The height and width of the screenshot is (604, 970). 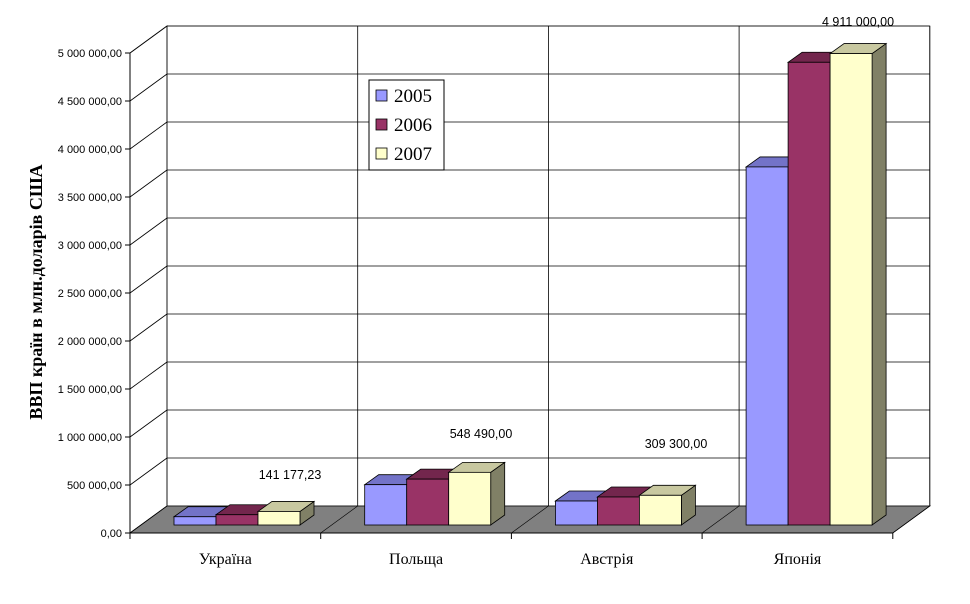 I want to click on y-tick-label: 1 000 000,00, so click(x=90, y=438).